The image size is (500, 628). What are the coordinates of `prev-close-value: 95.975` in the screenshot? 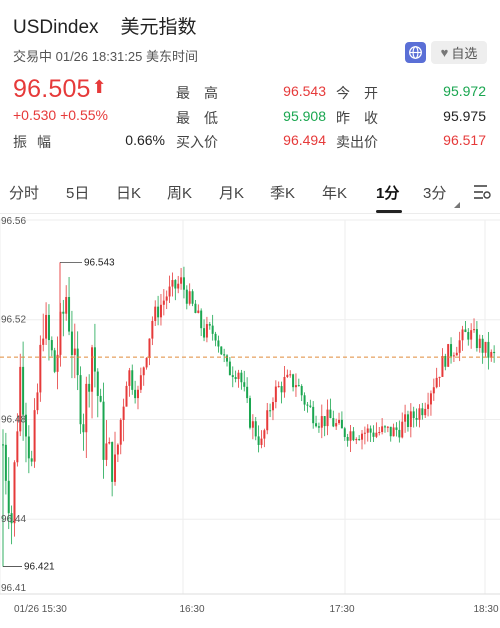 It's located at (464, 116).